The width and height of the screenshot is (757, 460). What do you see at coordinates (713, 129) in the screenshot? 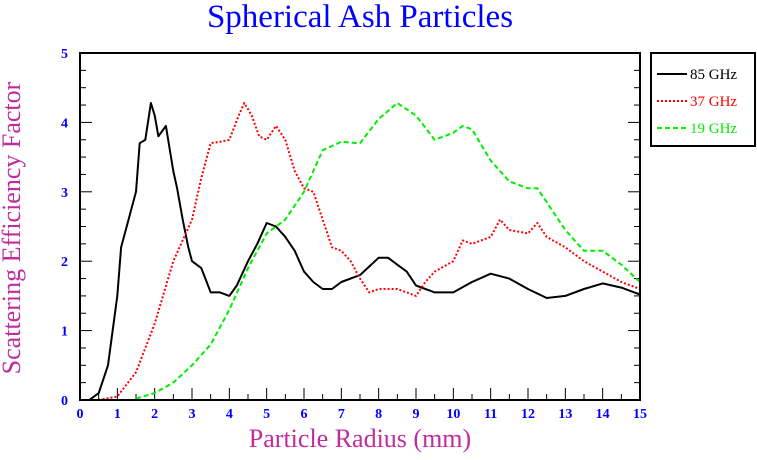
I see `legend-label: 19 GHz` at bounding box center [713, 129].